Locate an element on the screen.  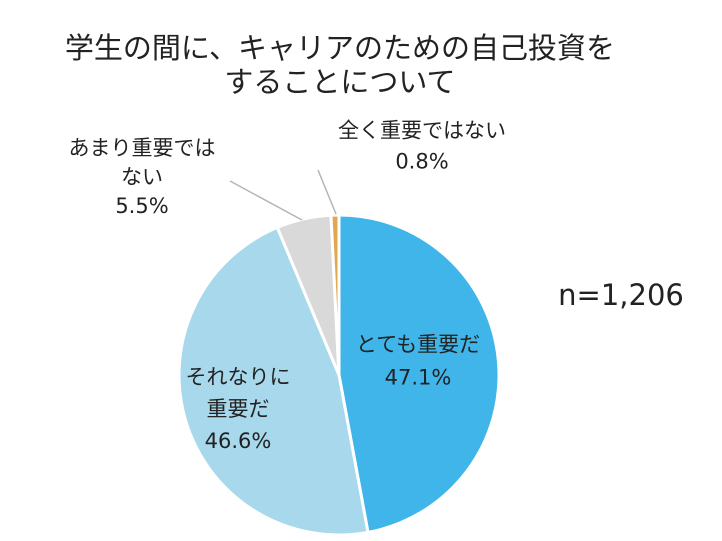
slice-value-label-1: 46.6% is located at coordinates (238, 441).